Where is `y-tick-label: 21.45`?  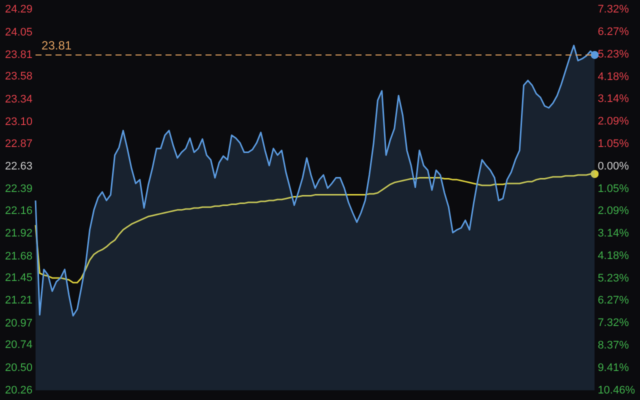 y-tick-label: 21.45 is located at coordinates (18, 278).